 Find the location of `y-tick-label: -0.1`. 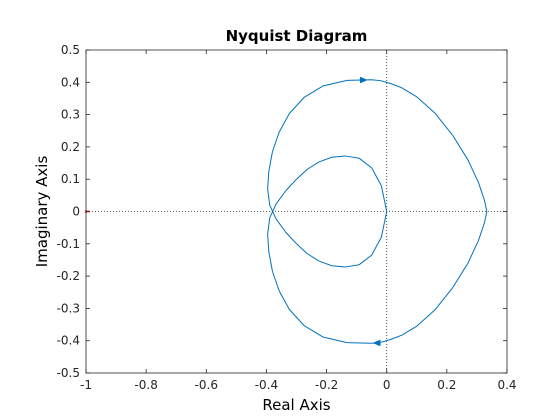

y-tick-label: -0.1 is located at coordinates (68, 244).